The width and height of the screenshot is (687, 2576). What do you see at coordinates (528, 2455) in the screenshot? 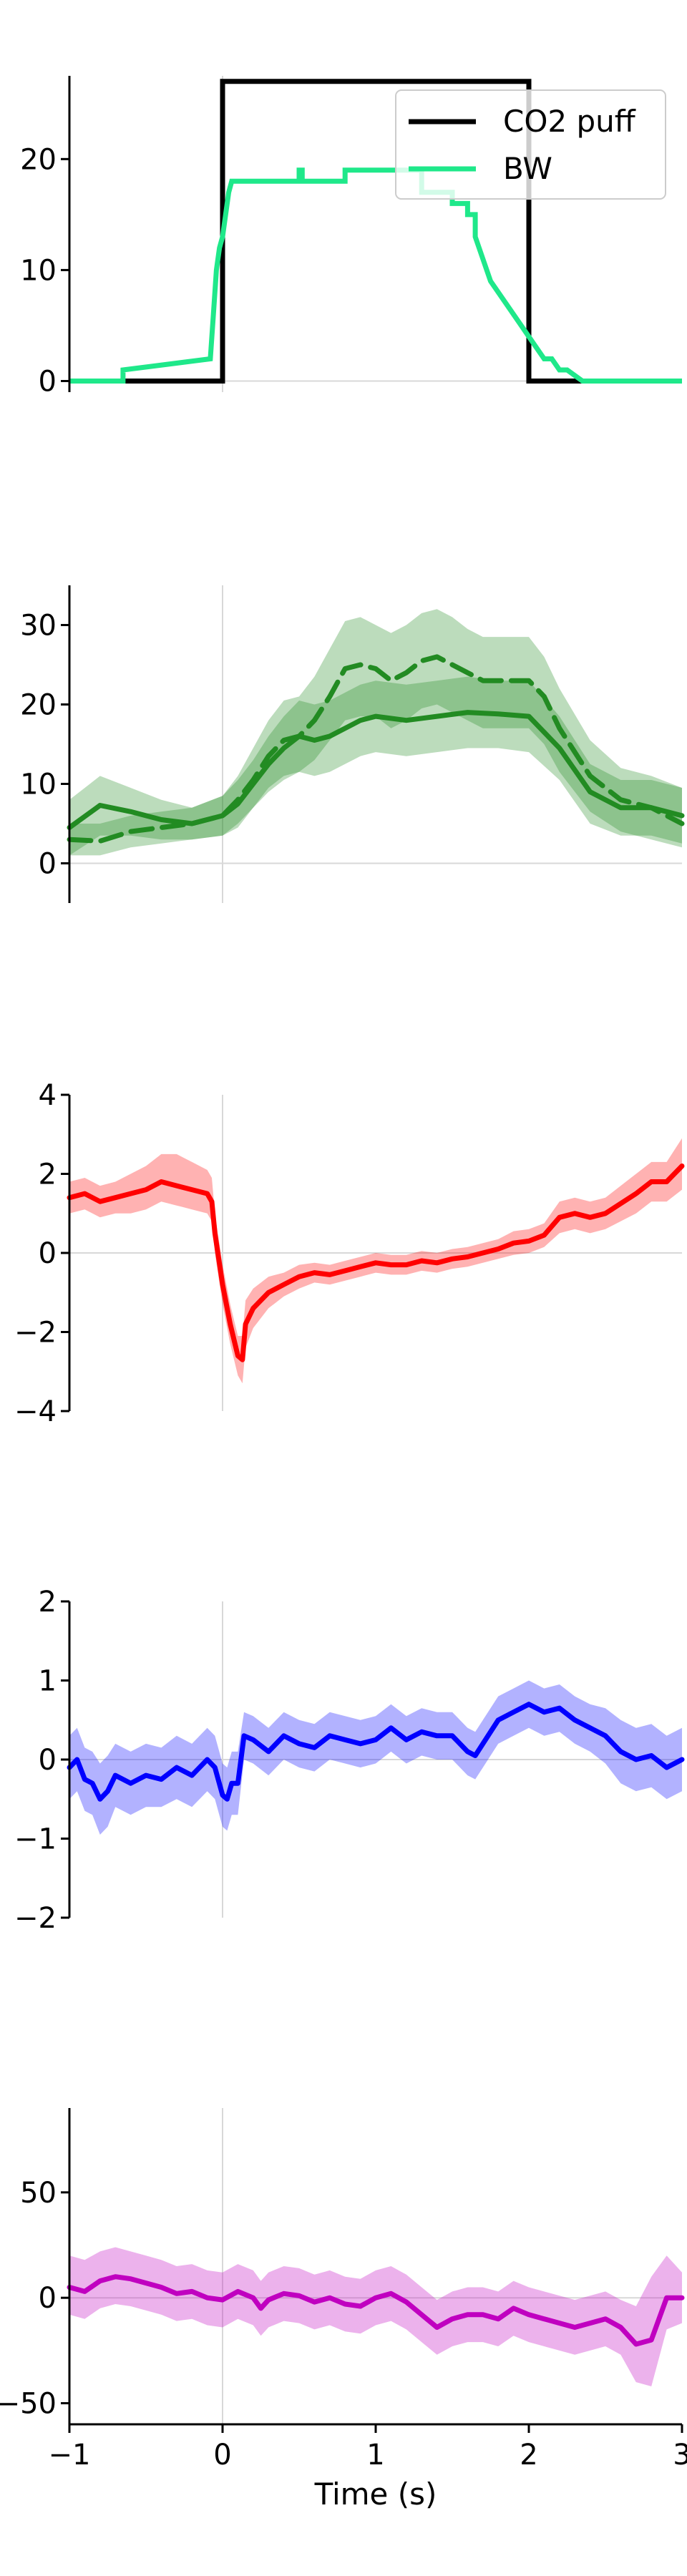
I see `x-tick-label: 2` at bounding box center [528, 2455].